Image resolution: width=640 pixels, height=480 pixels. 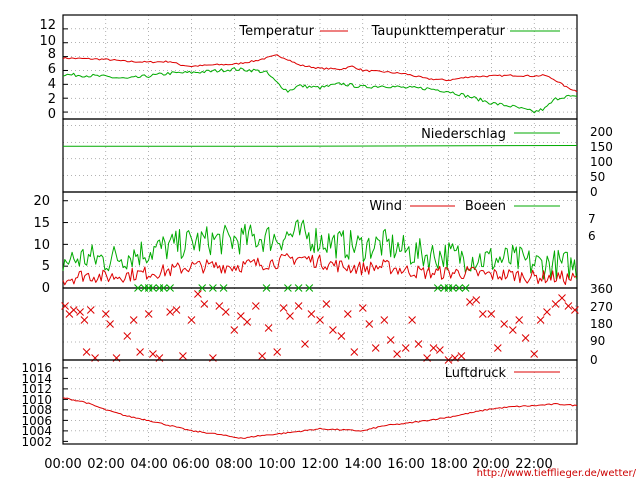 What do you see at coordinates (476, 373) in the screenshot?
I see `legend-label-luftdruck: Luftdruck` at bounding box center [476, 373].